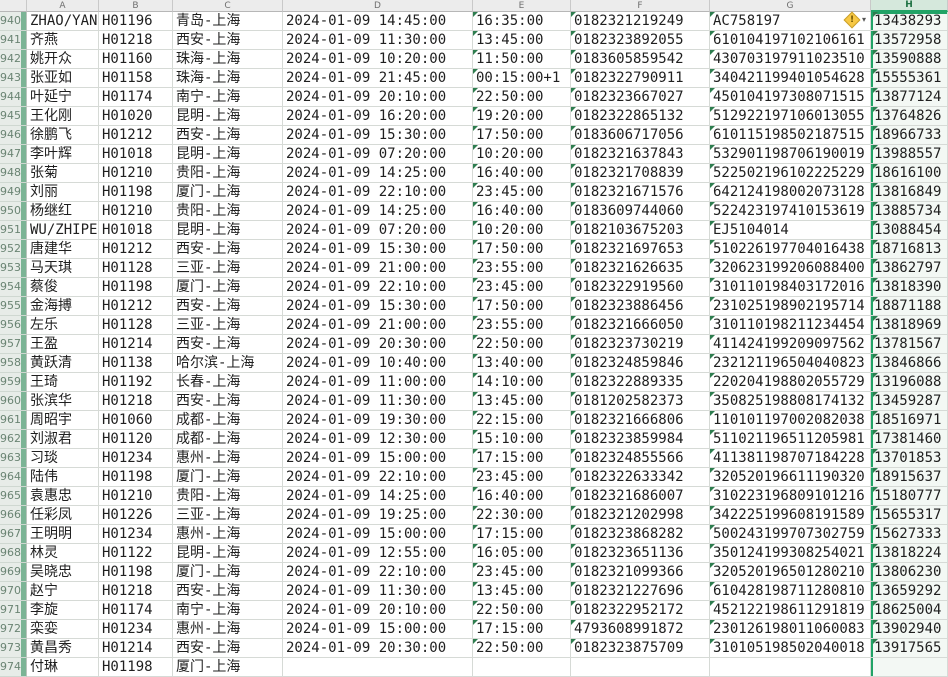 The width and height of the screenshot is (948, 677). I want to click on cell-arrive: 14:10:00, so click(522, 382).